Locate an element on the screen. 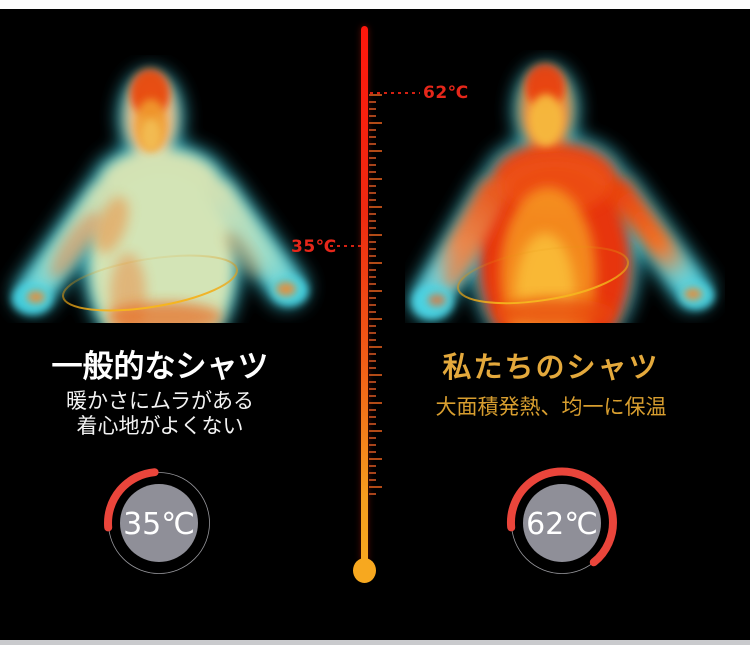 The height and width of the screenshot is (645, 750). thermometer-major-ticks is located at coordinates (375, 296).